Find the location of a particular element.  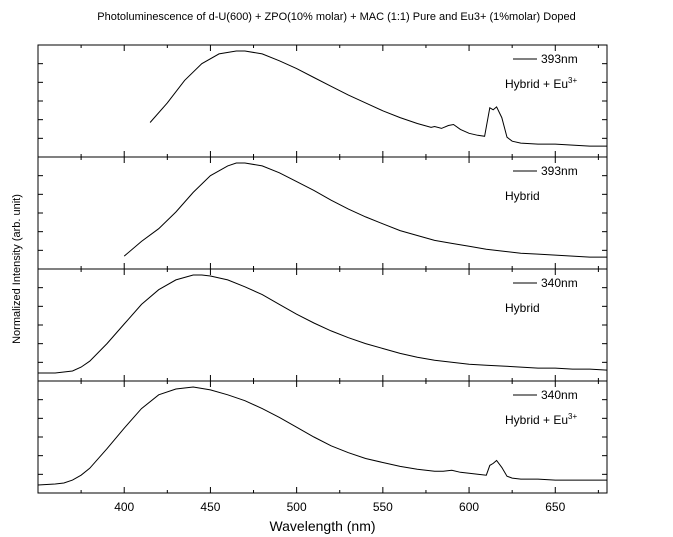

x-tick-label: 550 is located at coordinates (383, 507).